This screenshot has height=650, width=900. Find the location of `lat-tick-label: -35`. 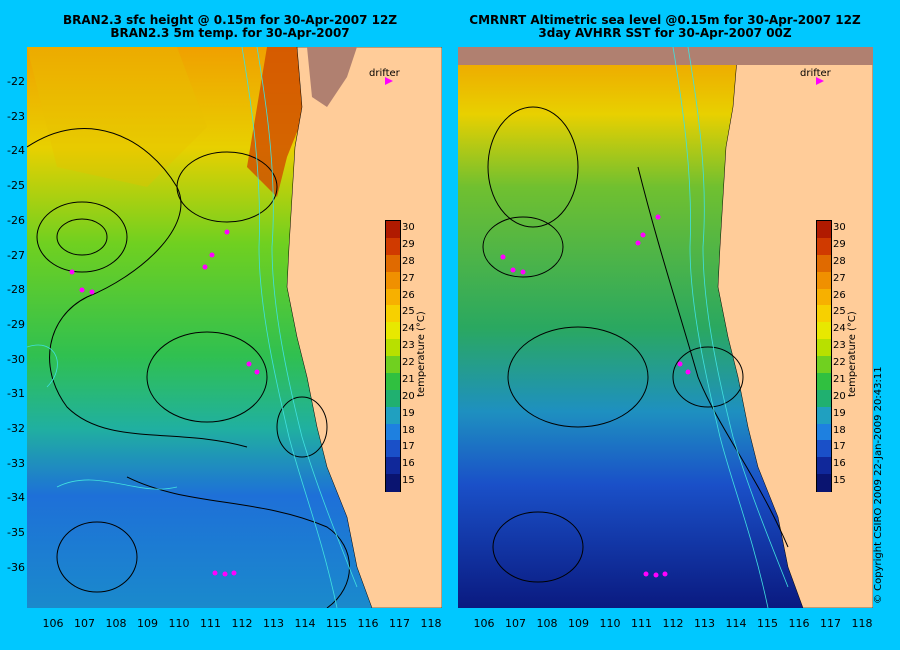

lat-tick-label: -35 is located at coordinates (16, 533).